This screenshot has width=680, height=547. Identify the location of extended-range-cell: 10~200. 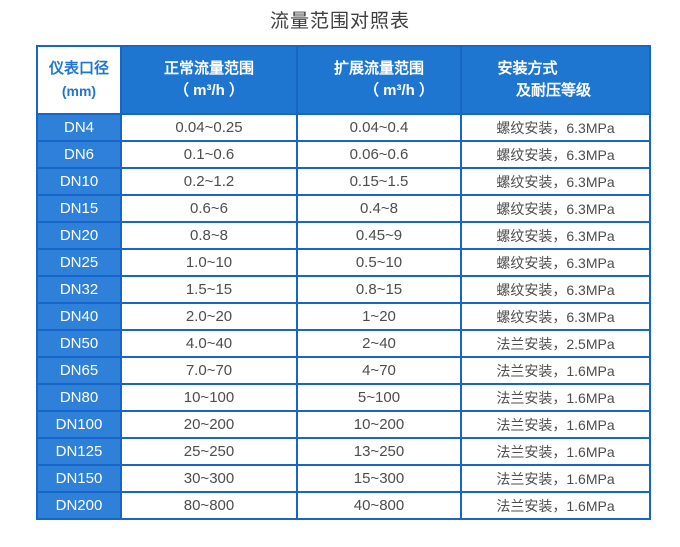
(379, 424).